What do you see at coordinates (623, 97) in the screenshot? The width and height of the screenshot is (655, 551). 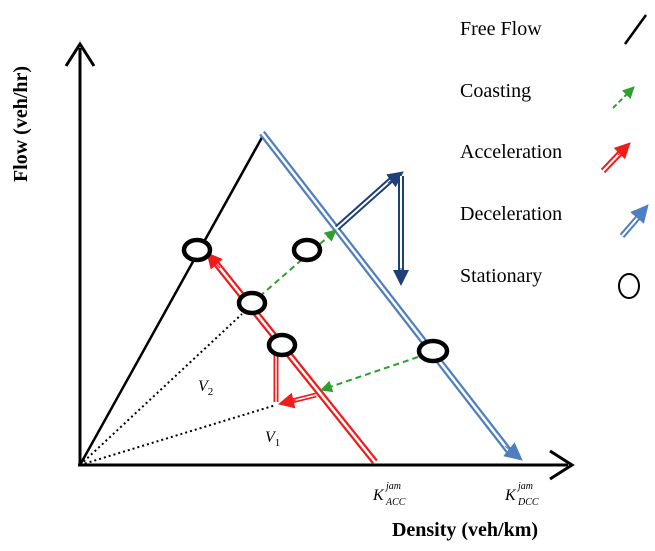 I see `dashed-green-arrow-icon` at bounding box center [623, 97].